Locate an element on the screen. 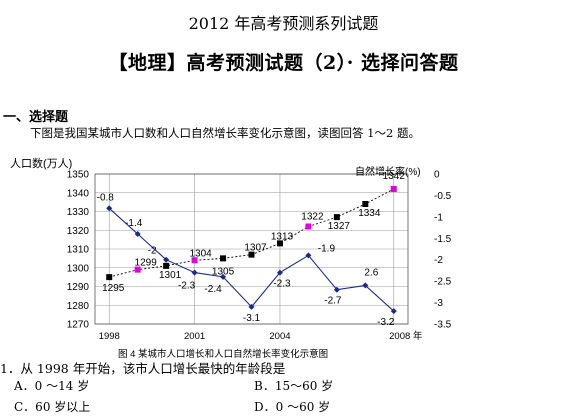 This screenshot has width=567, height=416. growth-rate-label: -0.8 is located at coordinates (106, 197).